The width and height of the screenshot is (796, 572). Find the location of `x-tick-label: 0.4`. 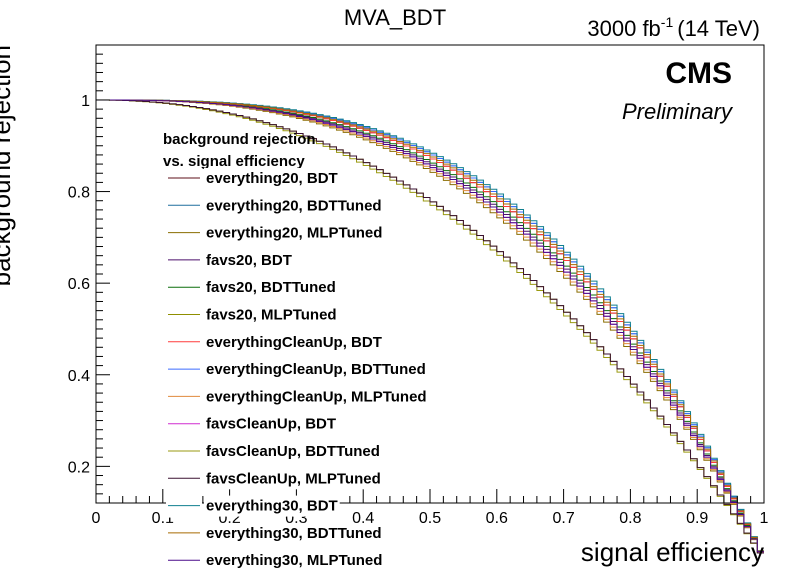

x-tick-label: 0.4 is located at coordinates (363, 518).